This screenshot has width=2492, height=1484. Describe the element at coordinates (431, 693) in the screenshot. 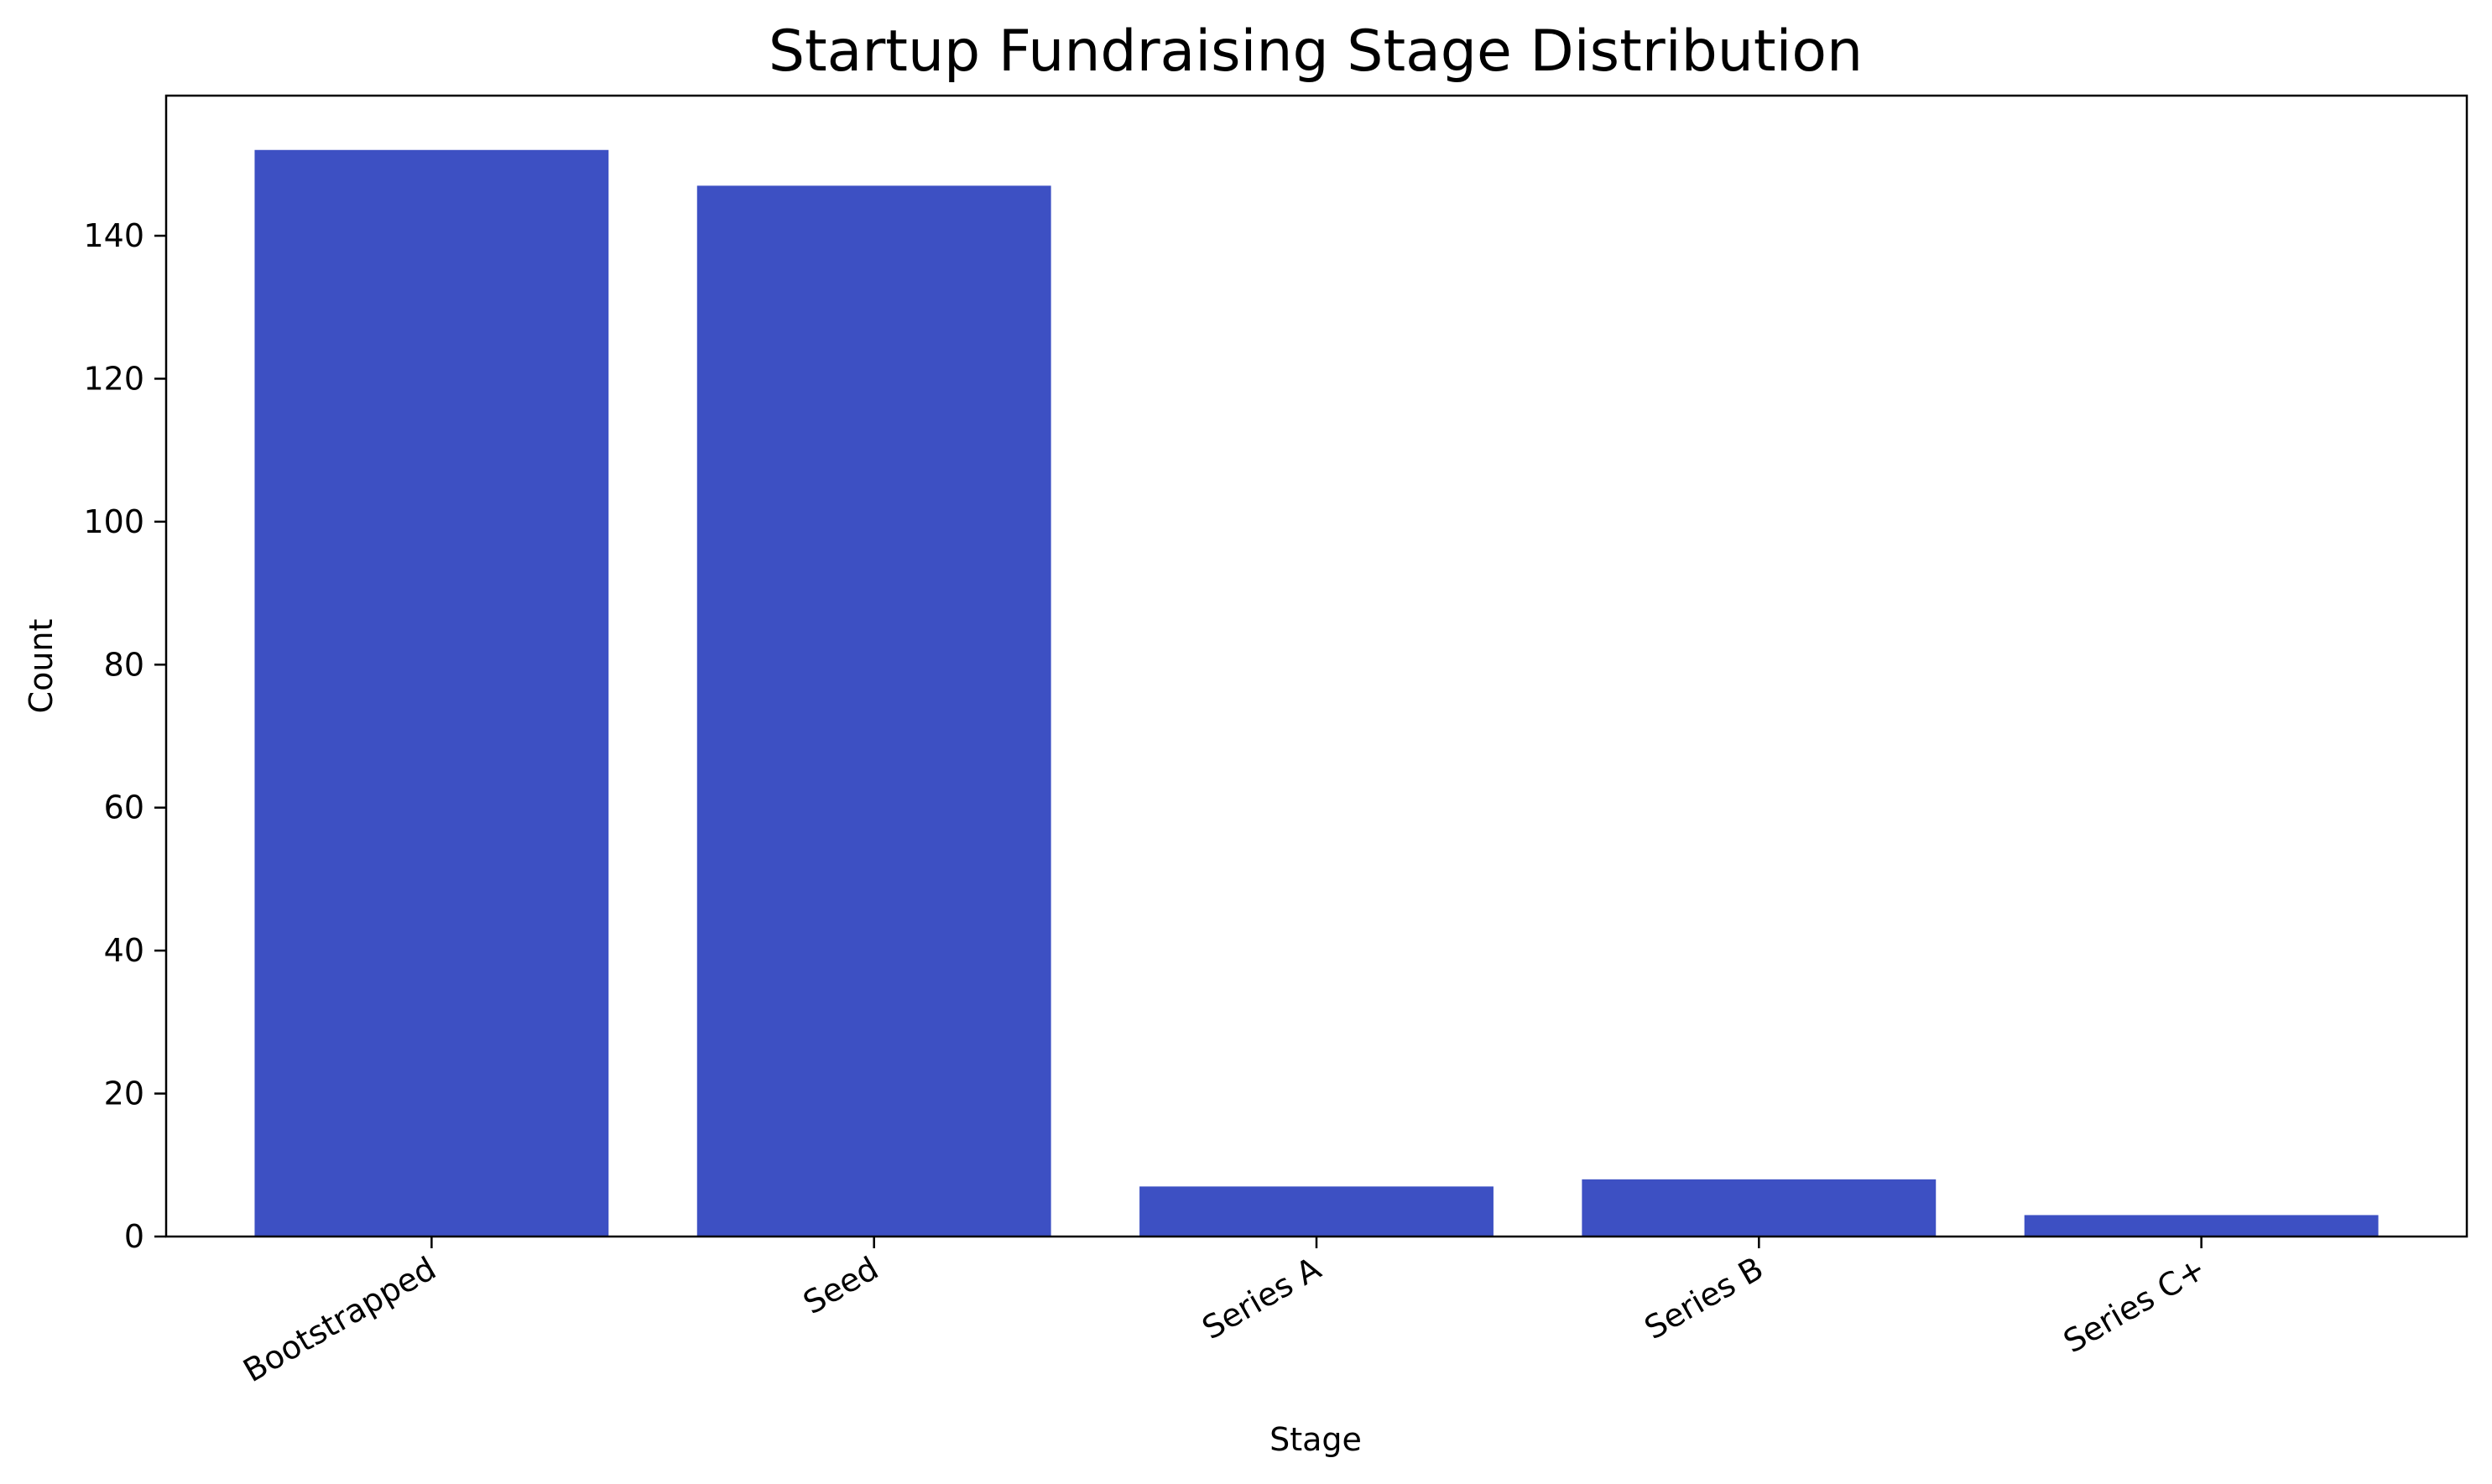

I see `bar-bootstrapped` at that location.